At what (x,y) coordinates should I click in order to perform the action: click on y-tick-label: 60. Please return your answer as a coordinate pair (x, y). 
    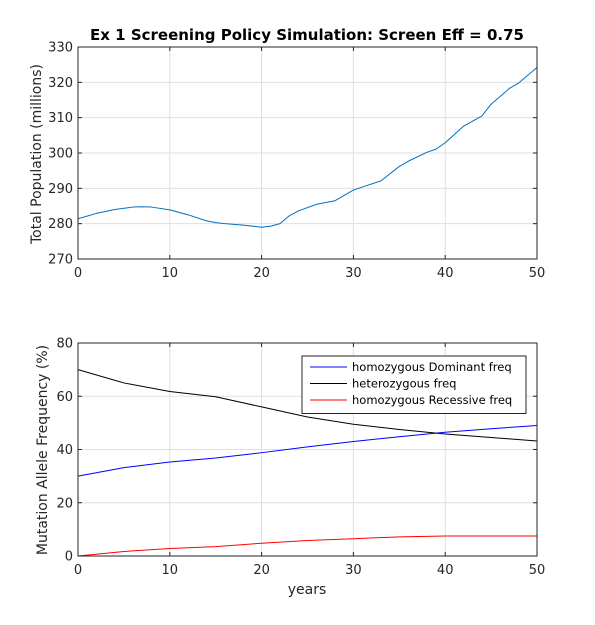
    Looking at the image, I should click on (64, 397).